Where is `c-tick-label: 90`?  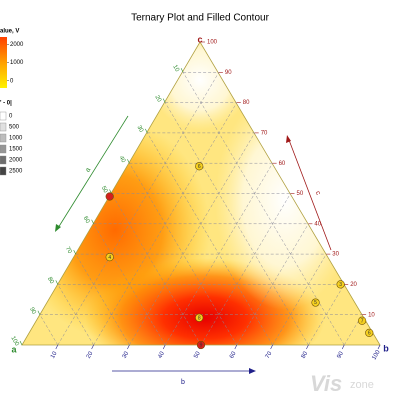 c-tick-label: 90 is located at coordinates (228, 73).